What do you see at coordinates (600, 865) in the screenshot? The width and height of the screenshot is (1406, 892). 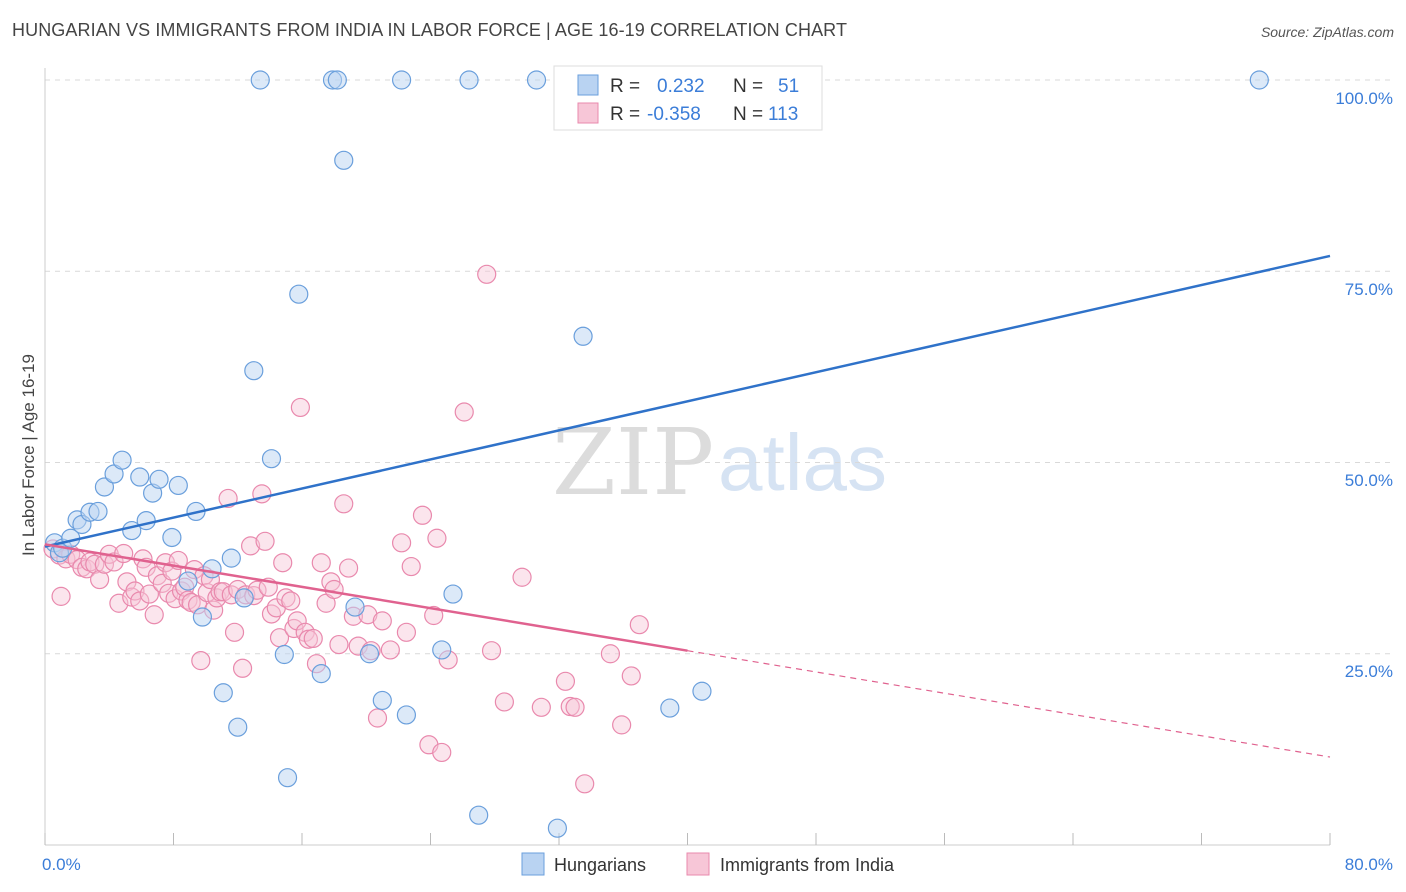 I see `series-legend-label-hungarians: Hungarians` at bounding box center [600, 865].